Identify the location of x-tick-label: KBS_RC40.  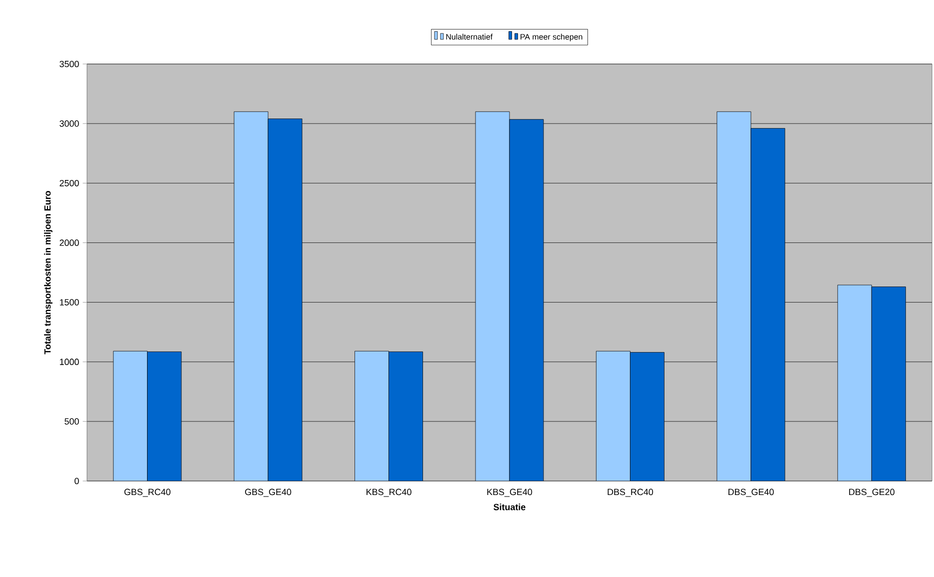
(389, 492).